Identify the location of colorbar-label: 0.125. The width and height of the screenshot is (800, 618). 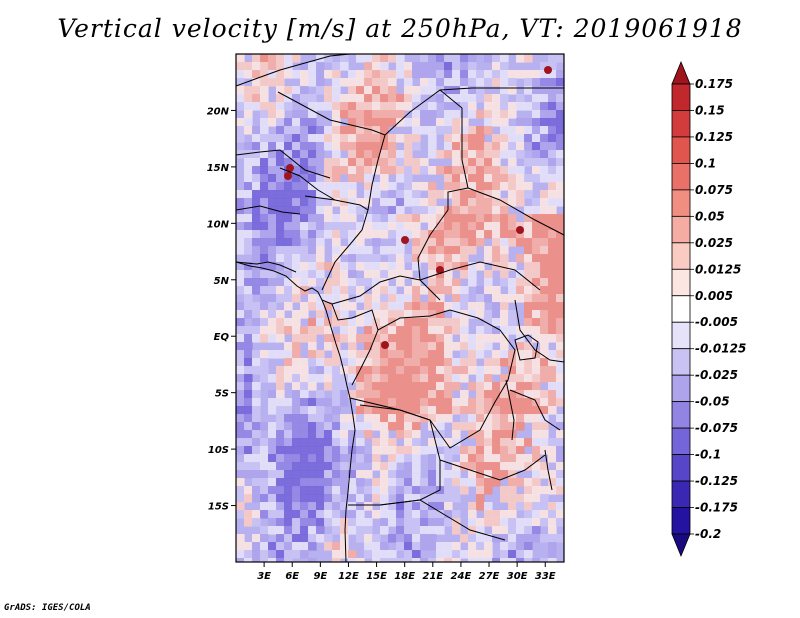
(714, 137).